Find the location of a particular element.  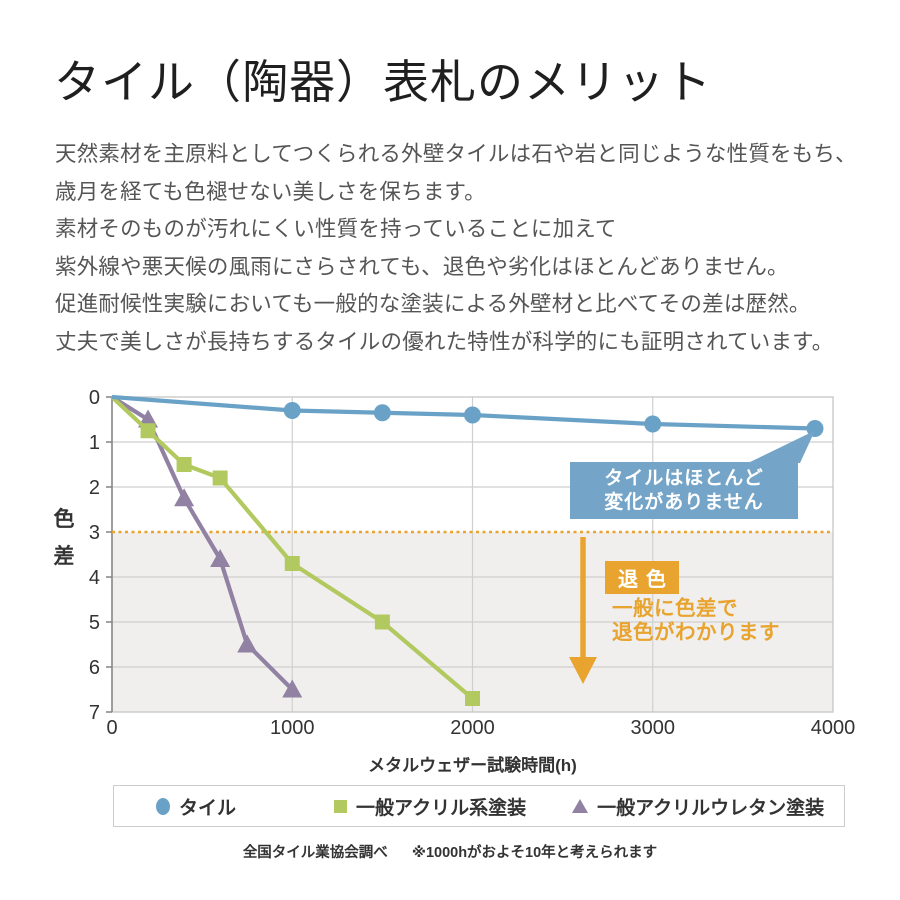

svg-text: 7 is located at coordinates (94, 713).